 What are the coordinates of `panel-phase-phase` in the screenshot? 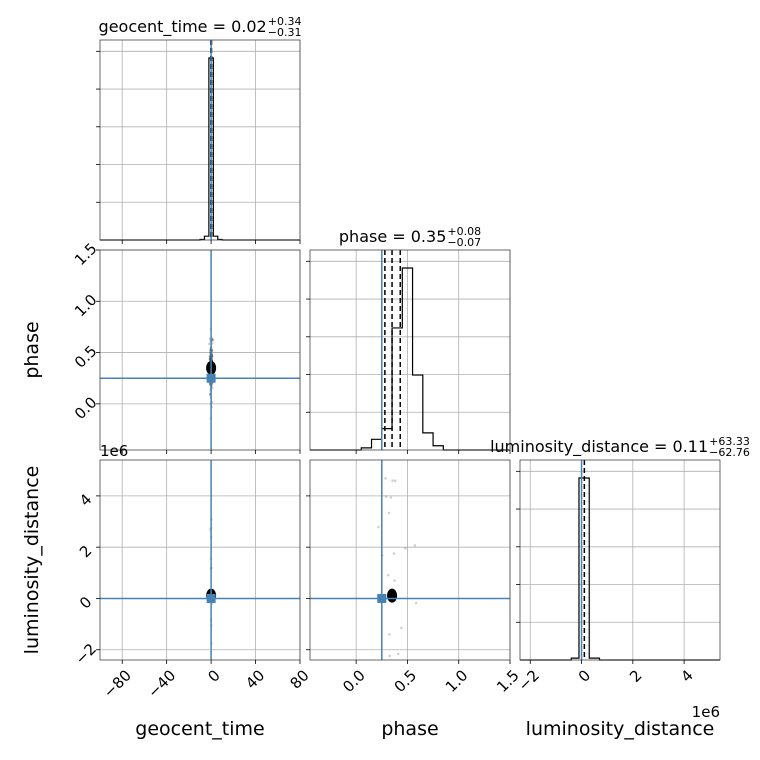 It's located at (408, 351).